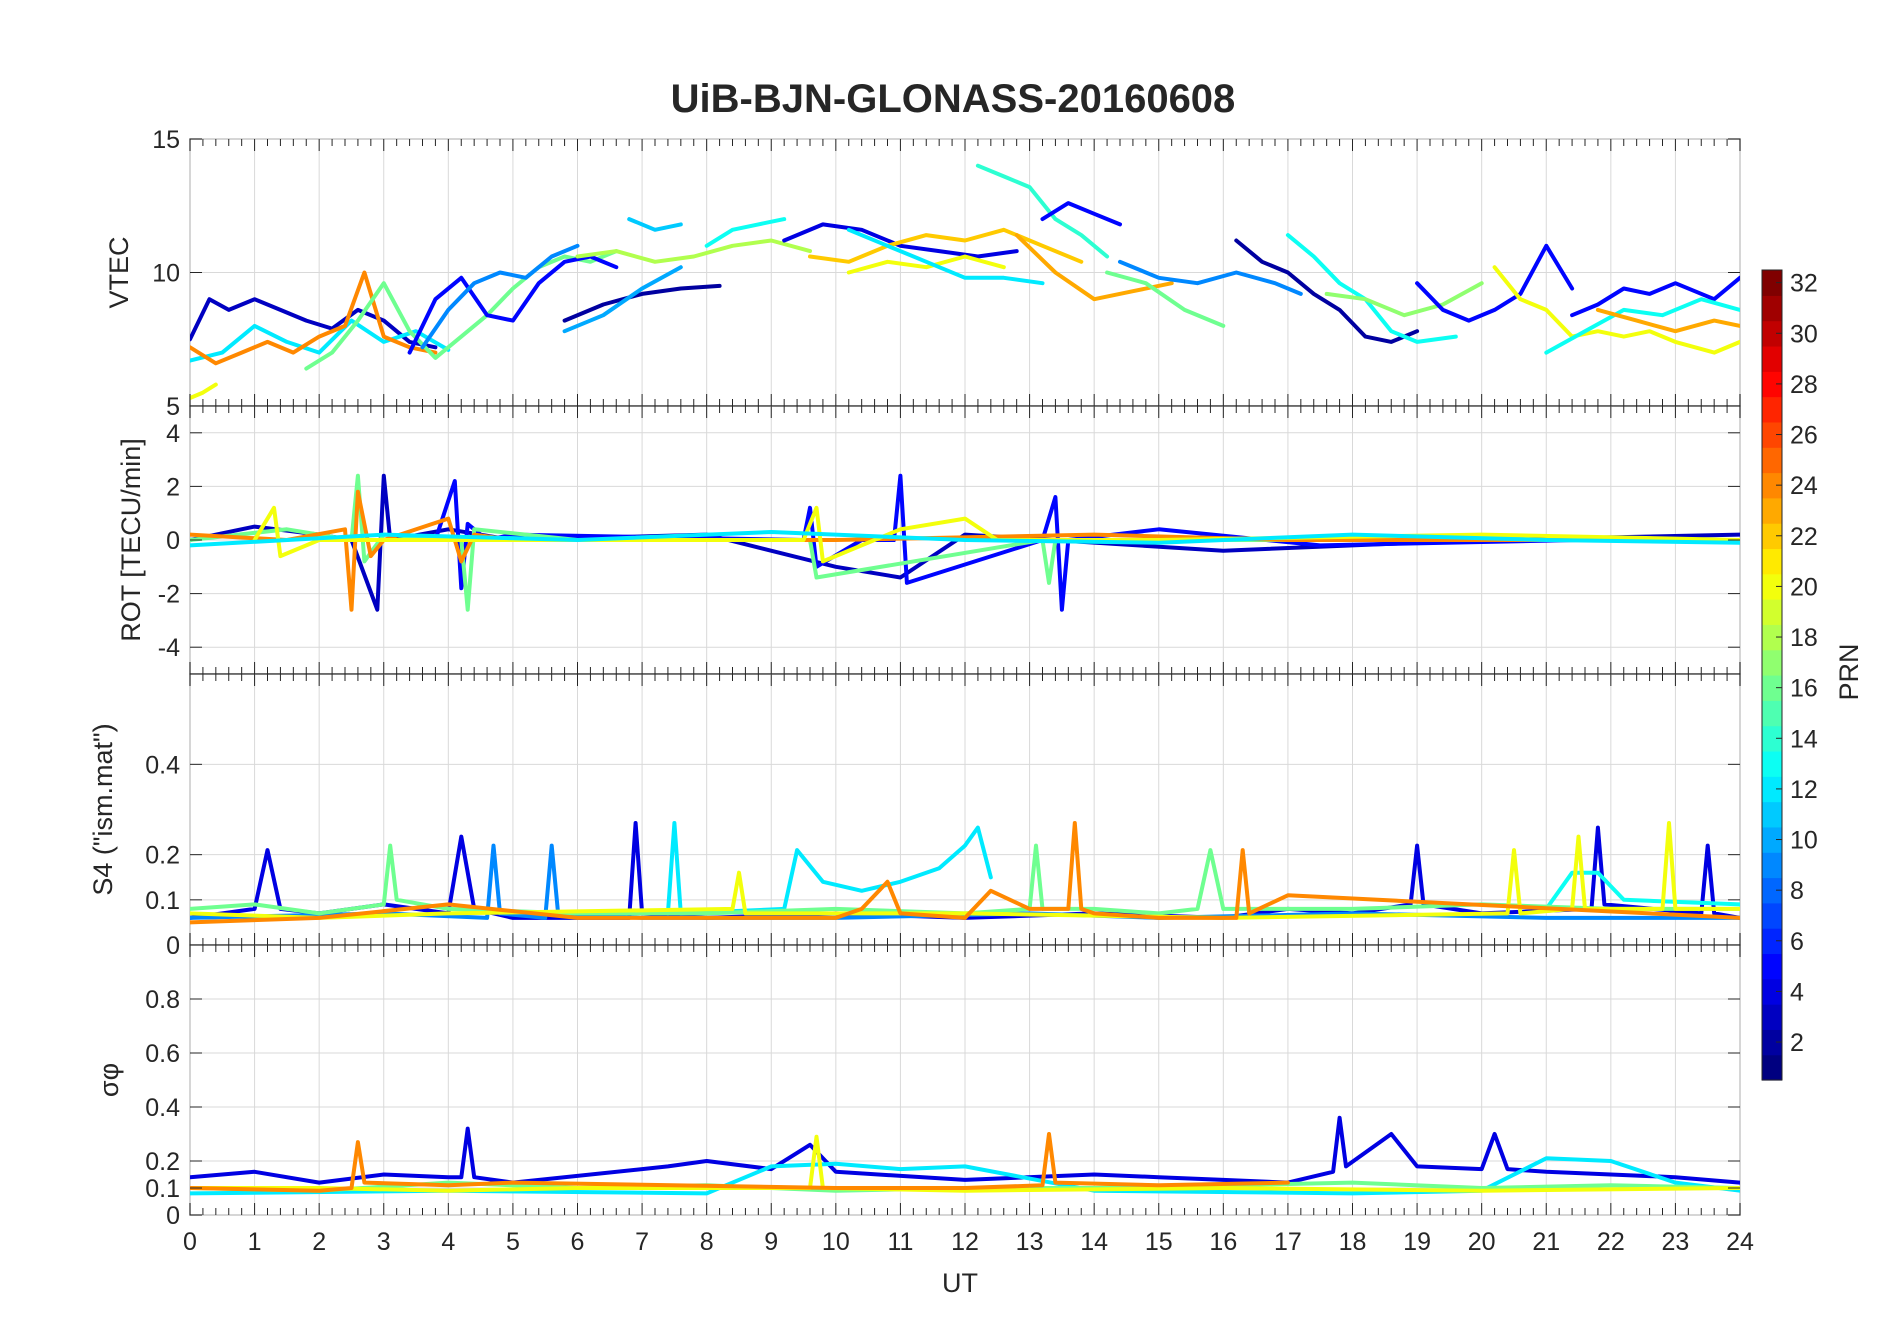  What do you see at coordinates (1804, 284) in the screenshot?
I see `colorbar-tick-label: 32` at bounding box center [1804, 284].